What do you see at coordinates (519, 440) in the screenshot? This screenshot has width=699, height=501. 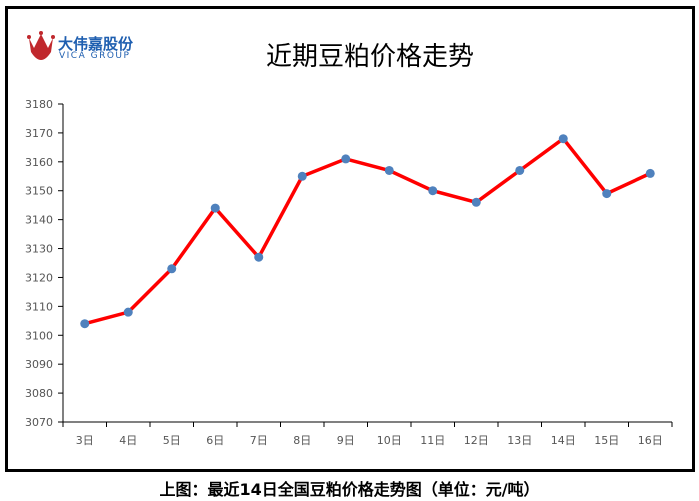 I see `x-tick-label: 13日` at bounding box center [519, 440].